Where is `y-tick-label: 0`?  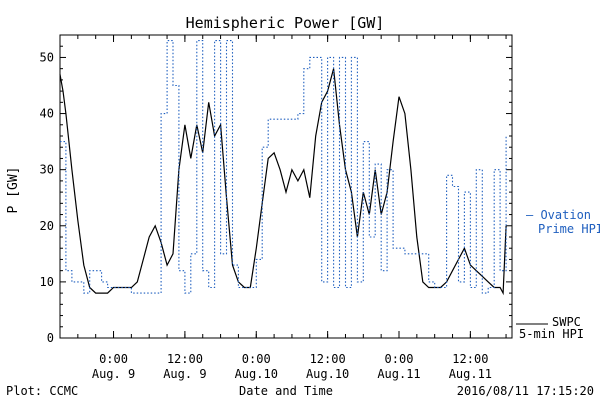 y-tick-label: 0 is located at coordinates (50, 338).